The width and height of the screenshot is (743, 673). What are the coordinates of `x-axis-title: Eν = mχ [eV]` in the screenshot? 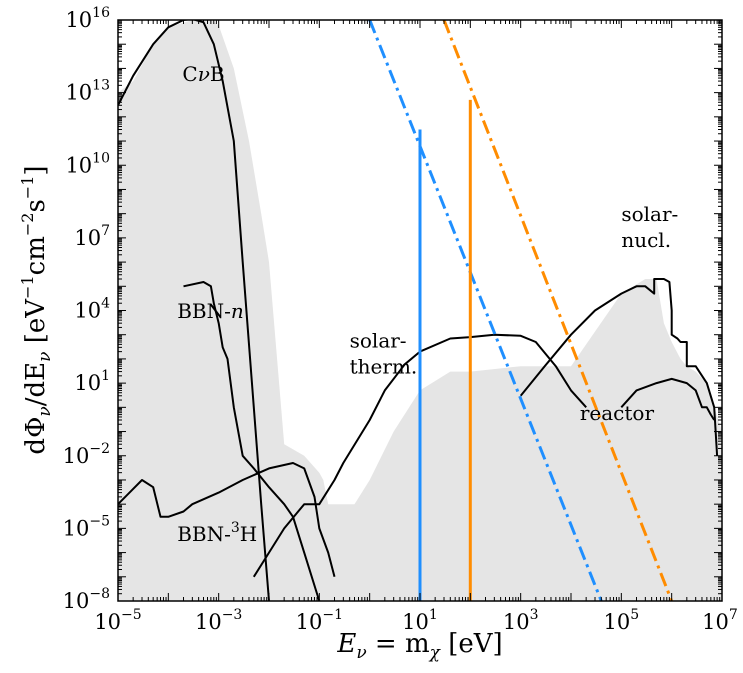 It's located at (419, 646).